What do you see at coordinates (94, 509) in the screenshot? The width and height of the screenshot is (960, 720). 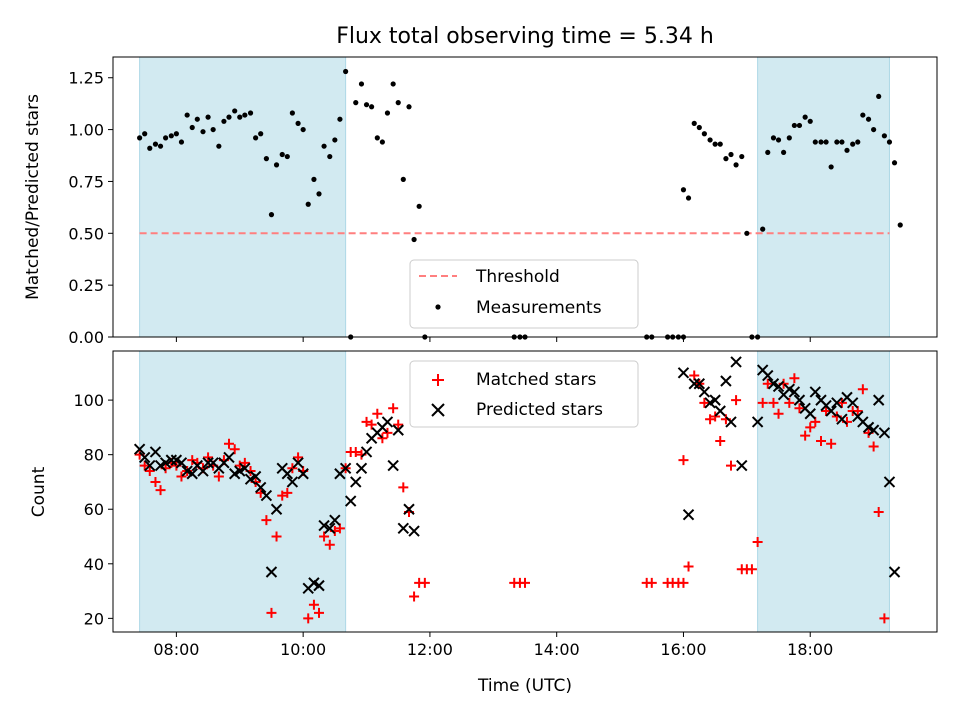 I see `ytick-label: 60` at bounding box center [94, 509].